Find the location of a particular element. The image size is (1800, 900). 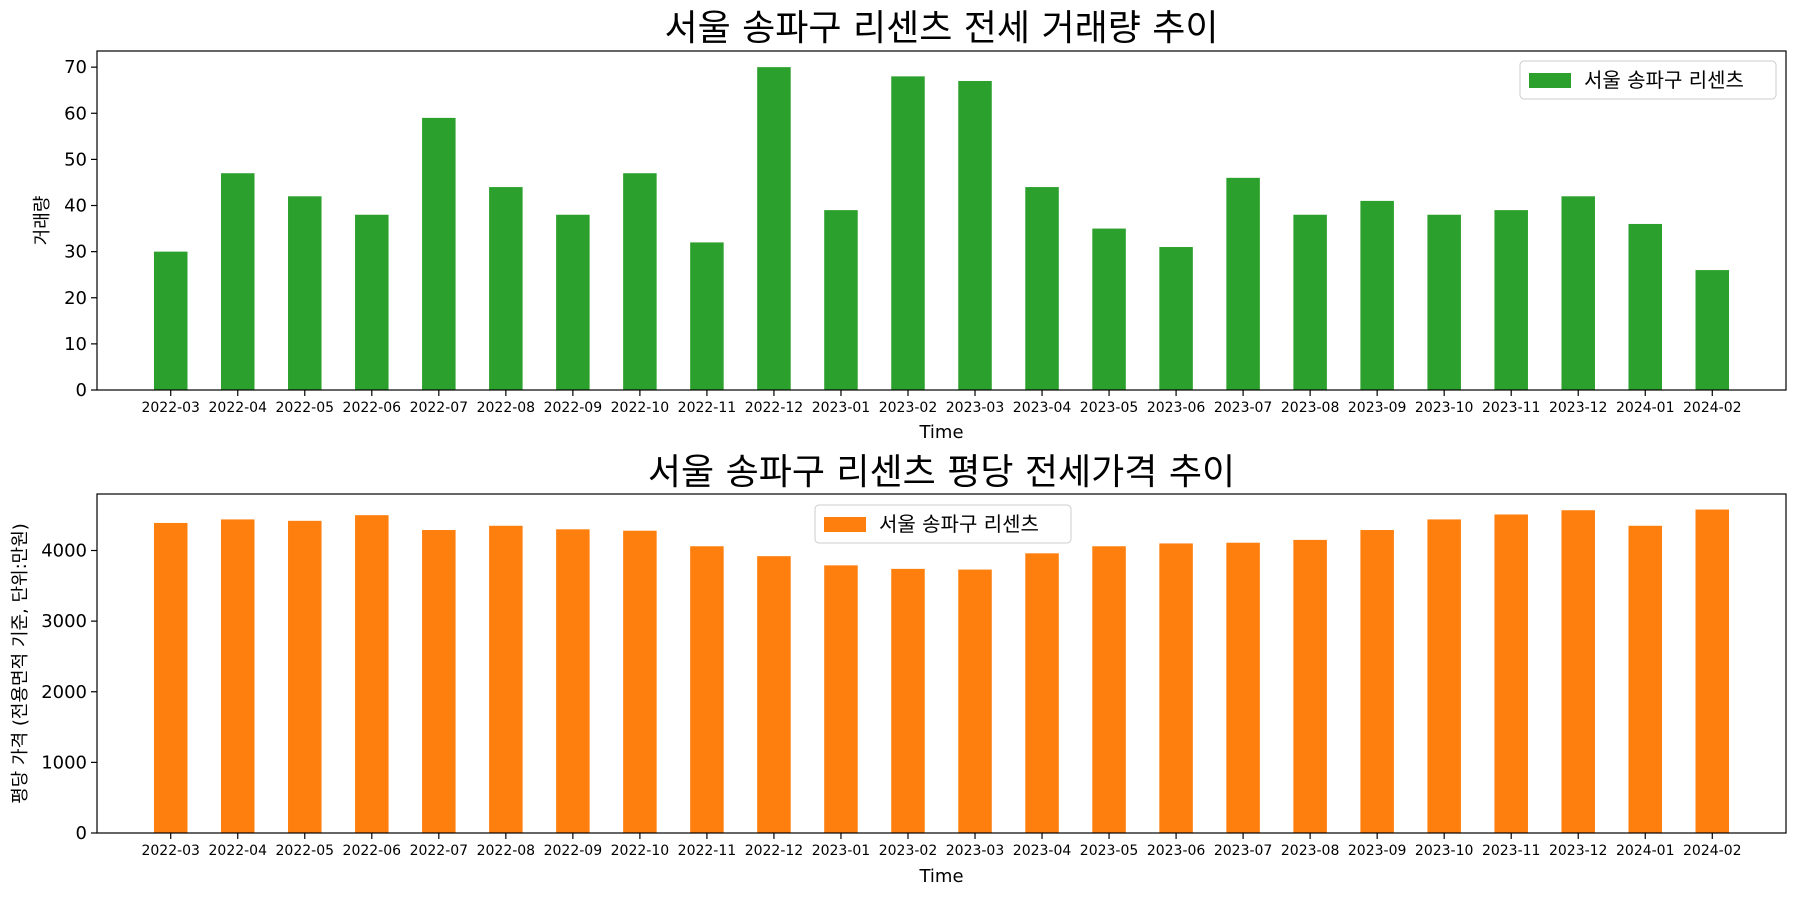

y-tick-label: 60 is located at coordinates (75, 113).